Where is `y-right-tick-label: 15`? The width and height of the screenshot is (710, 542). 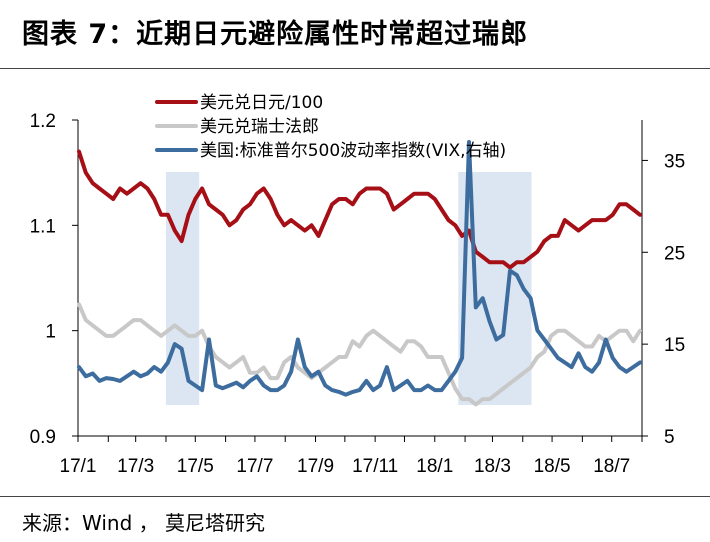
y-right-tick-label: 15 is located at coordinates (674, 345).